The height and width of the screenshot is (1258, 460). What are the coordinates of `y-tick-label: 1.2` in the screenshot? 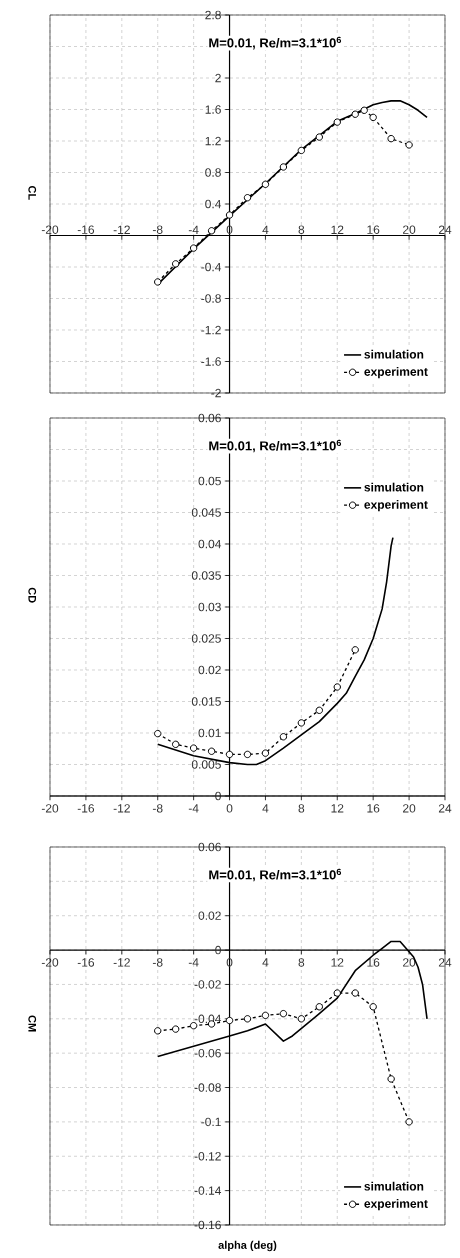 It's located at (213, 141).